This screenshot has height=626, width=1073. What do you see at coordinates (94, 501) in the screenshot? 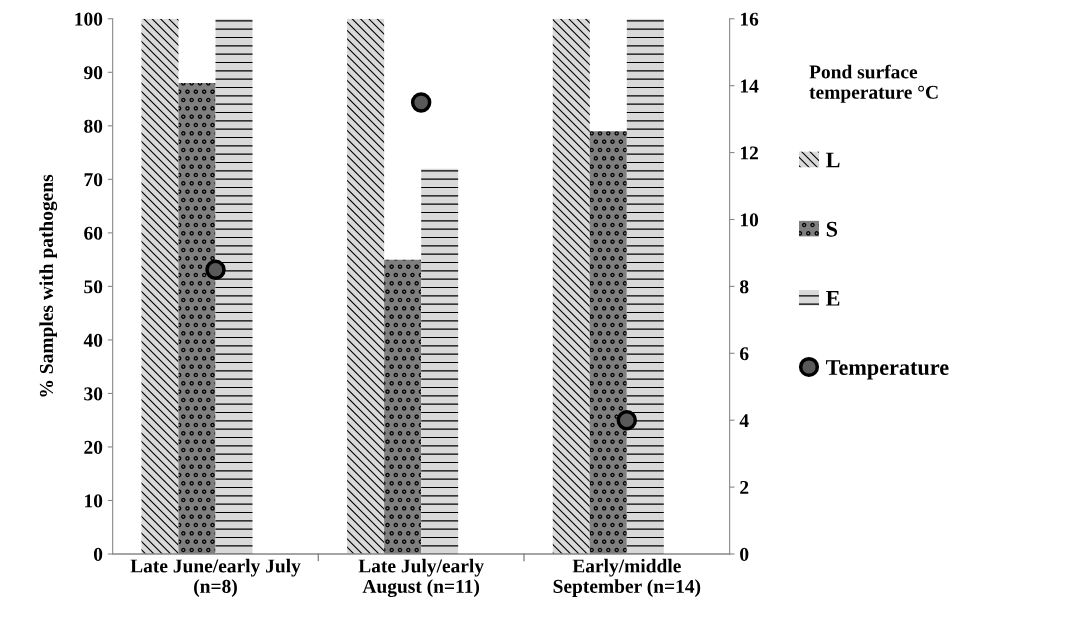
I see `y-tick-label: 10` at bounding box center [94, 501].